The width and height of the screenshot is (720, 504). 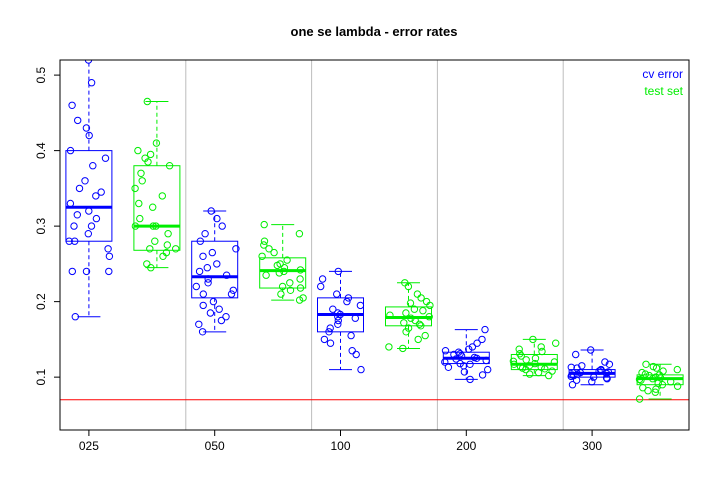 What do you see at coordinates (592, 446) in the screenshot?
I see `x-tick-label: 300` at bounding box center [592, 446].